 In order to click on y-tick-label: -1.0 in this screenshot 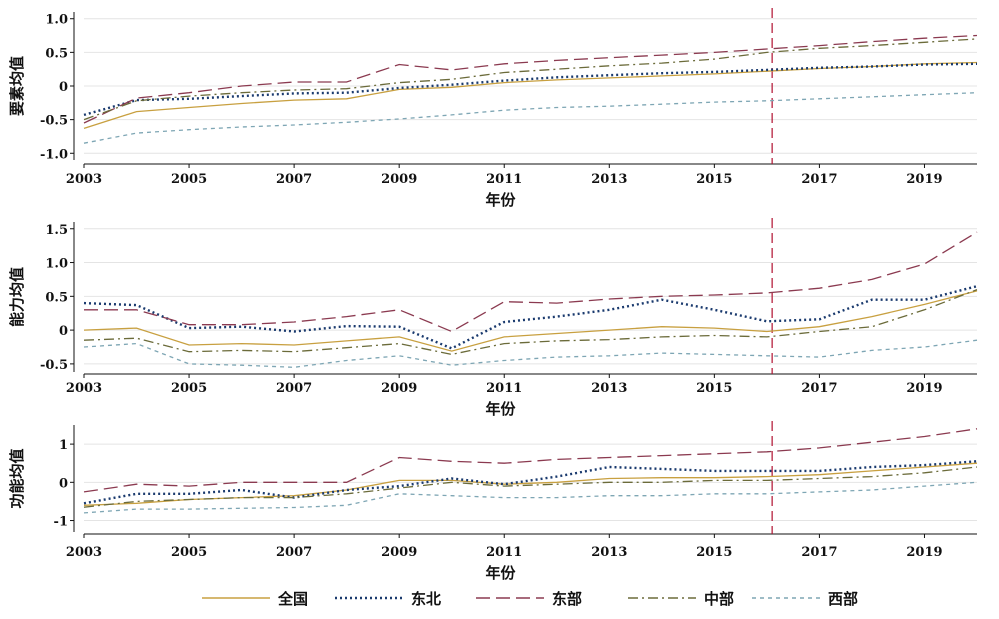, I will do `click(54, 154)`.